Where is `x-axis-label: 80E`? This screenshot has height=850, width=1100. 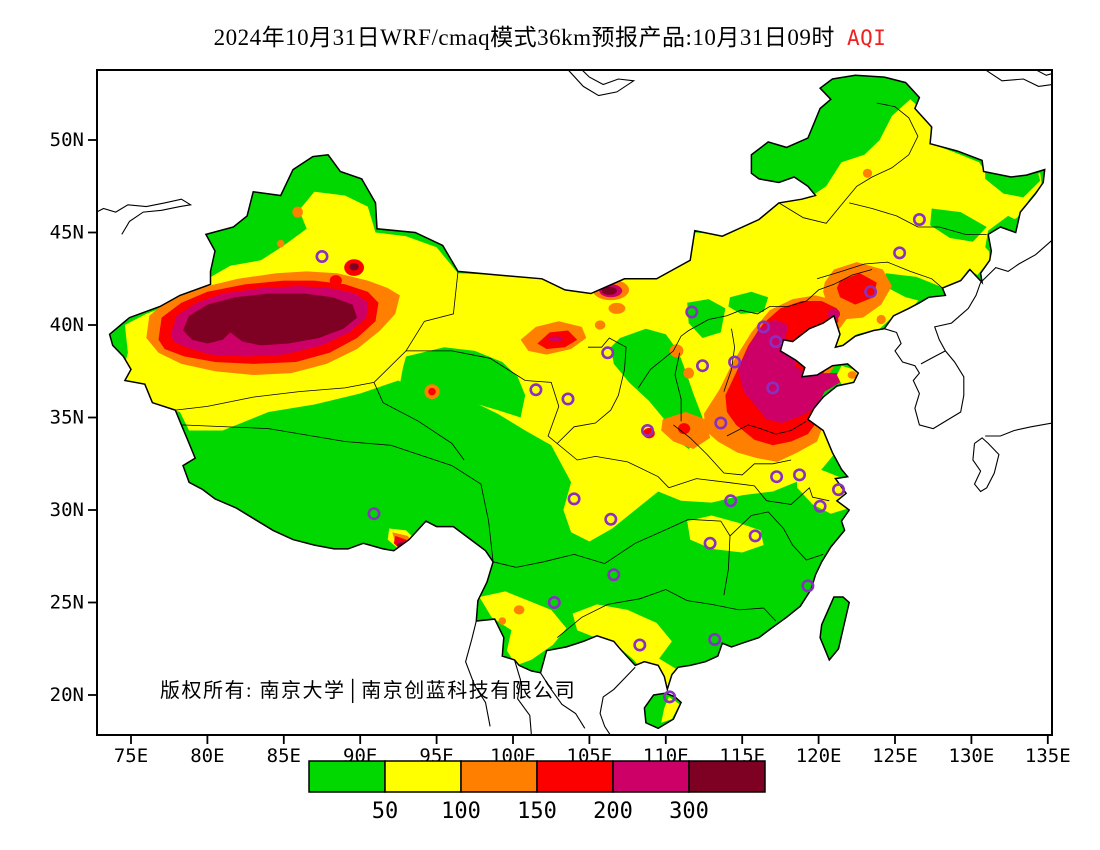
x-axis-label: 80E is located at coordinates (207, 756).